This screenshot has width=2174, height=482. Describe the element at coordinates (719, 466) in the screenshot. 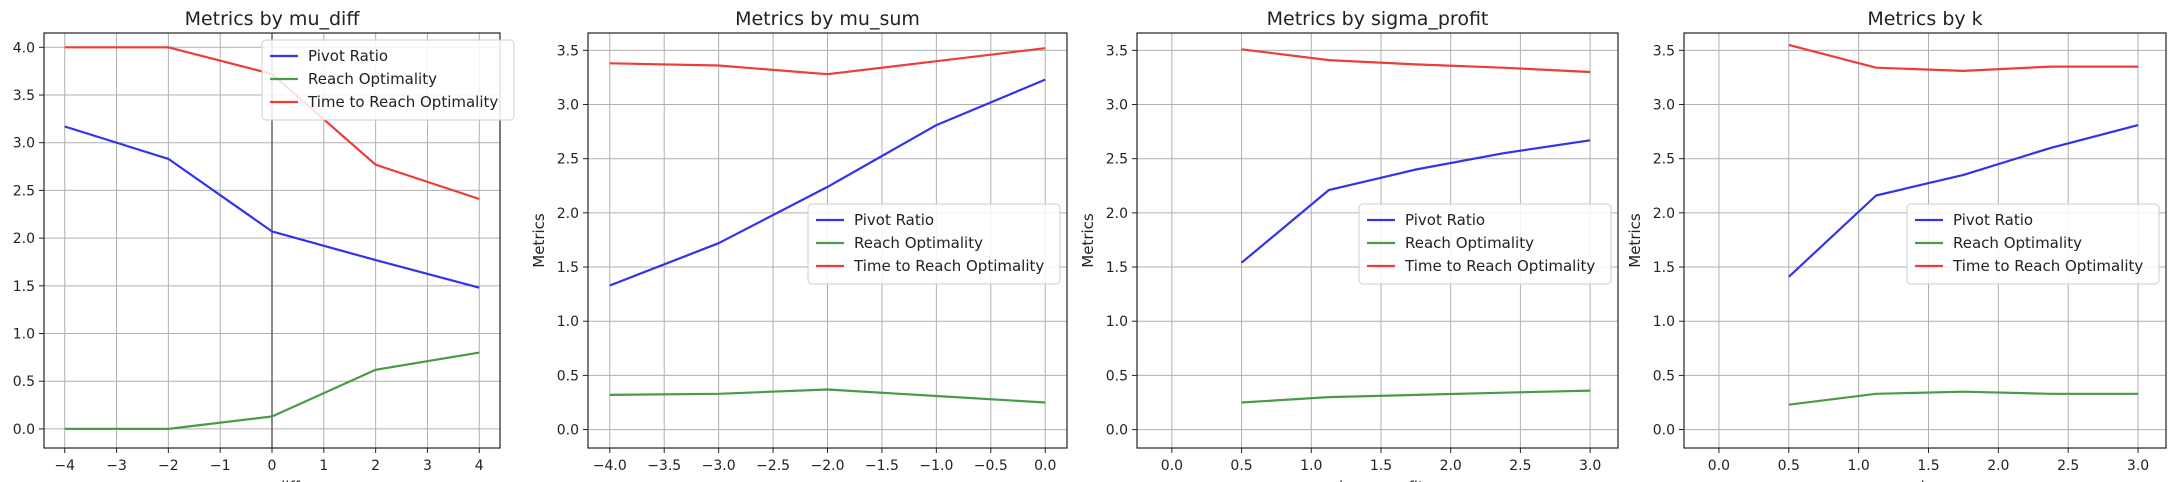

I see `x-tick-label: −3.0` at that location.